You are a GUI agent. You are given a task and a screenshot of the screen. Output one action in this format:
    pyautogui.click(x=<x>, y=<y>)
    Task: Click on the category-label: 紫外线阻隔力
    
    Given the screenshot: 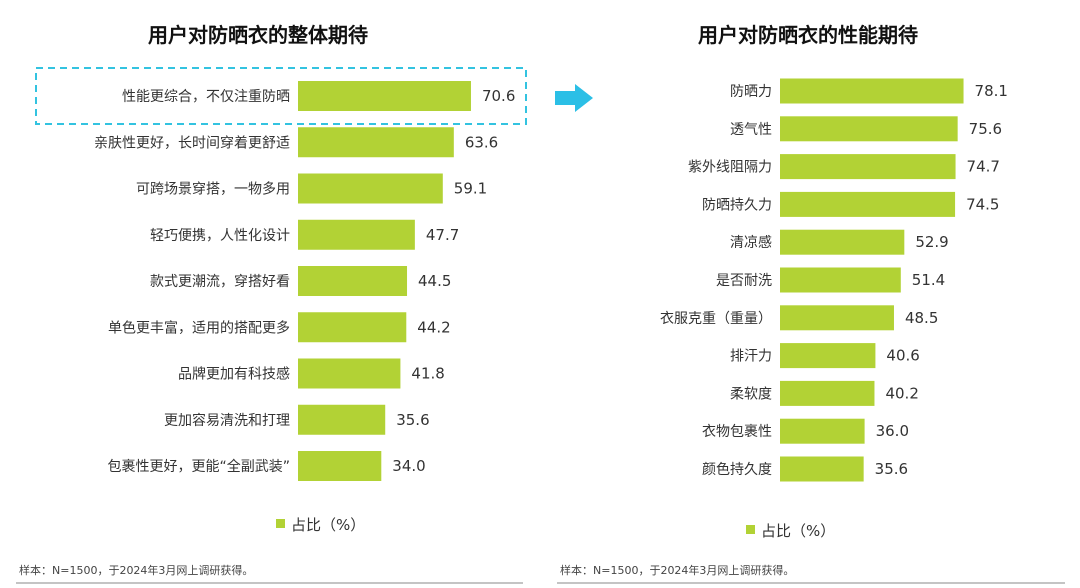 What is the action you would take?
    pyautogui.click(x=730, y=168)
    